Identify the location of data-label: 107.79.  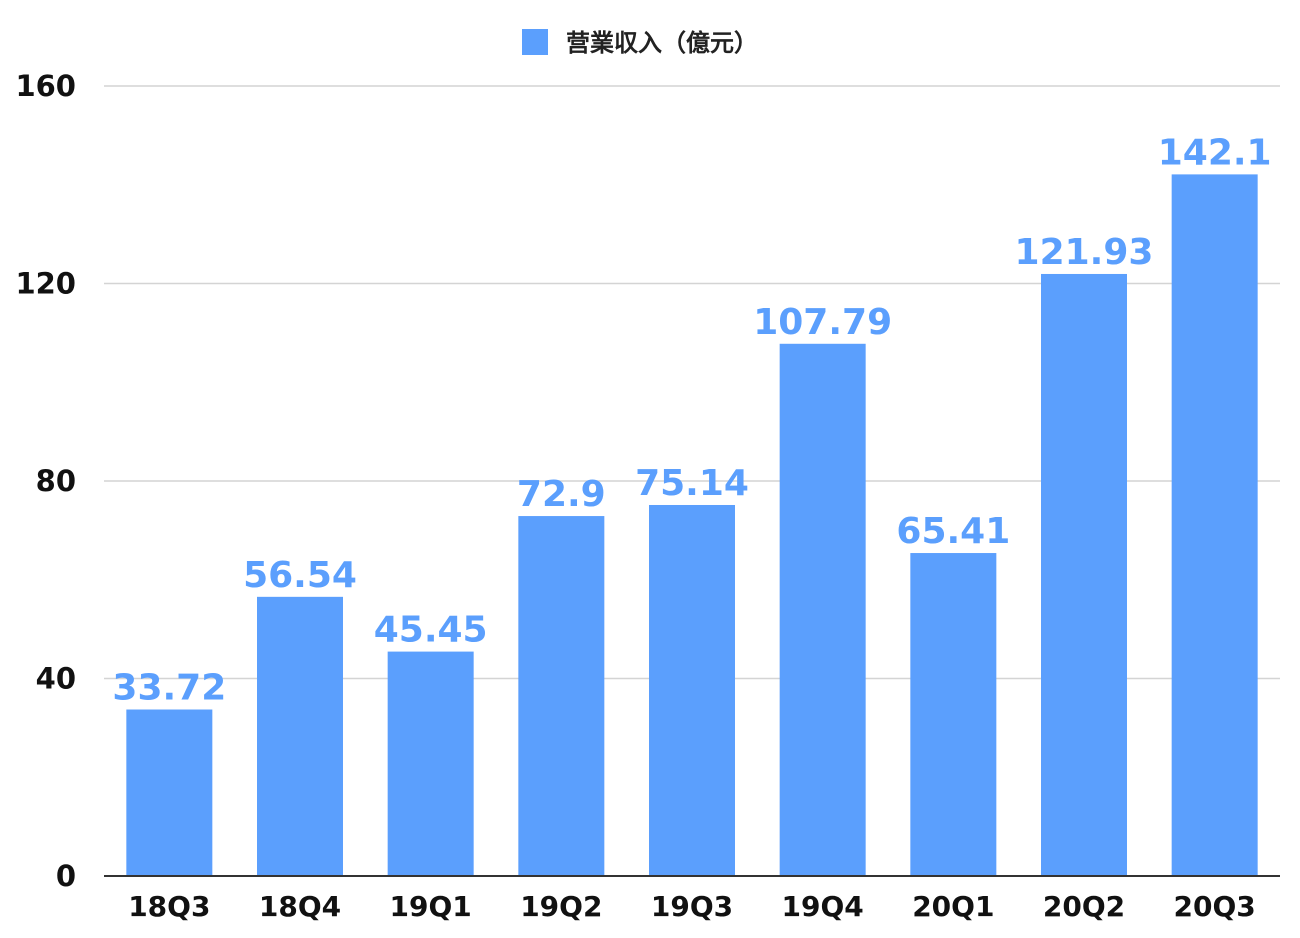
(822, 322).